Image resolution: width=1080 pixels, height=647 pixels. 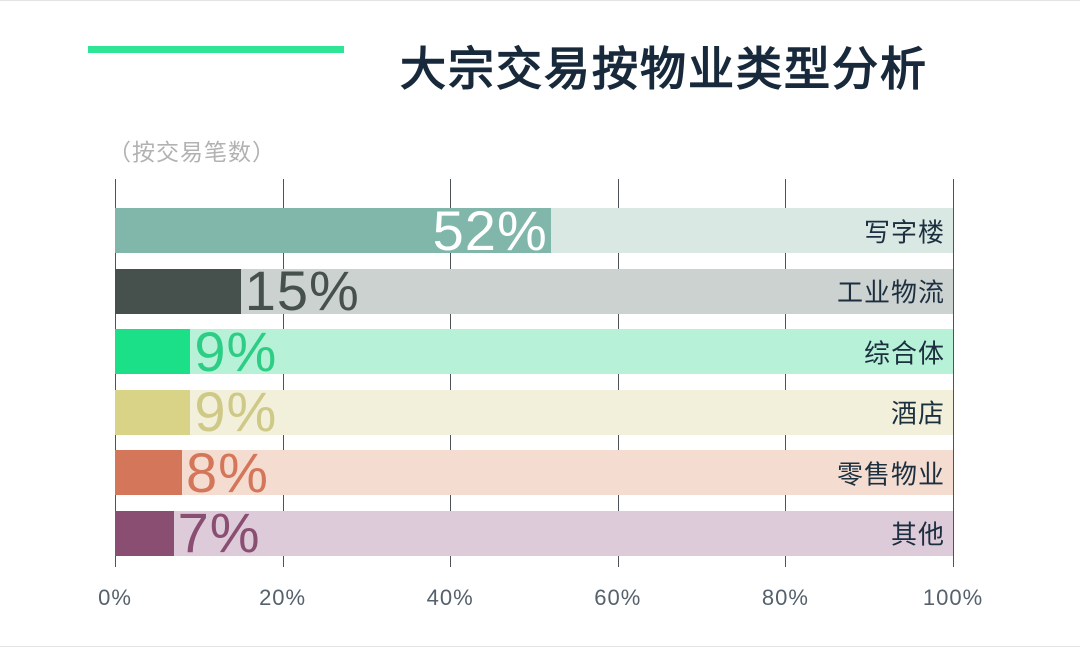 I want to click on bar-row-3: 9% 酒店, so click(x=534, y=412).